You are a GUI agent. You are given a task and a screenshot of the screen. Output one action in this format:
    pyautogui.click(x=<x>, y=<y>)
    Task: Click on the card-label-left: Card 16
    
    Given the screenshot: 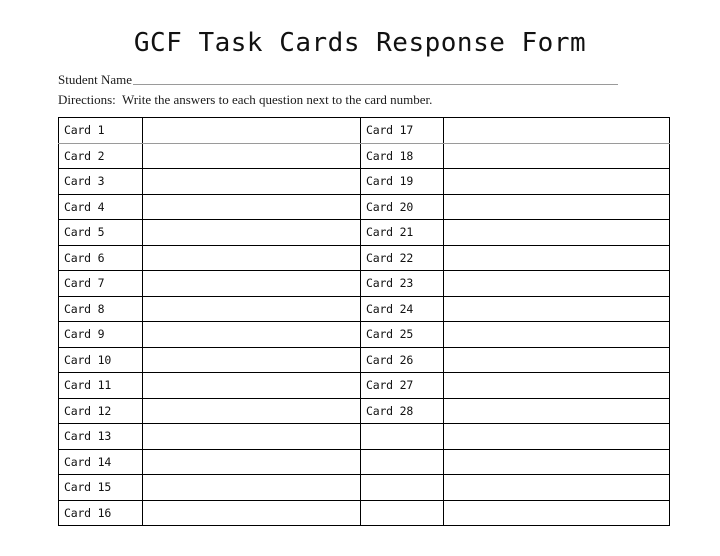 What is the action you would take?
    pyautogui.click(x=100, y=512)
    